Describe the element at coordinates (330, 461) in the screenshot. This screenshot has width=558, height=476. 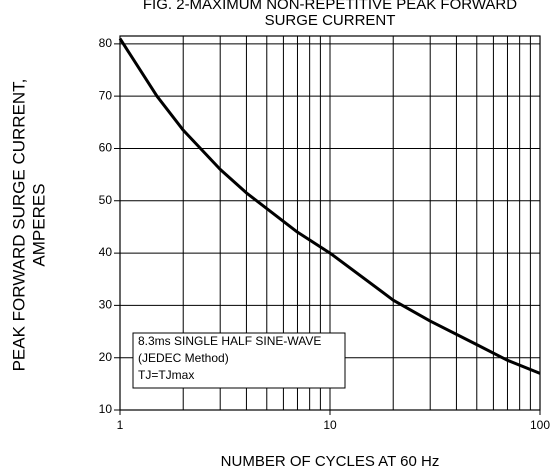
I see `x-axis-label: NUMBER OF CYCLES AT 60 Hz` at that location.